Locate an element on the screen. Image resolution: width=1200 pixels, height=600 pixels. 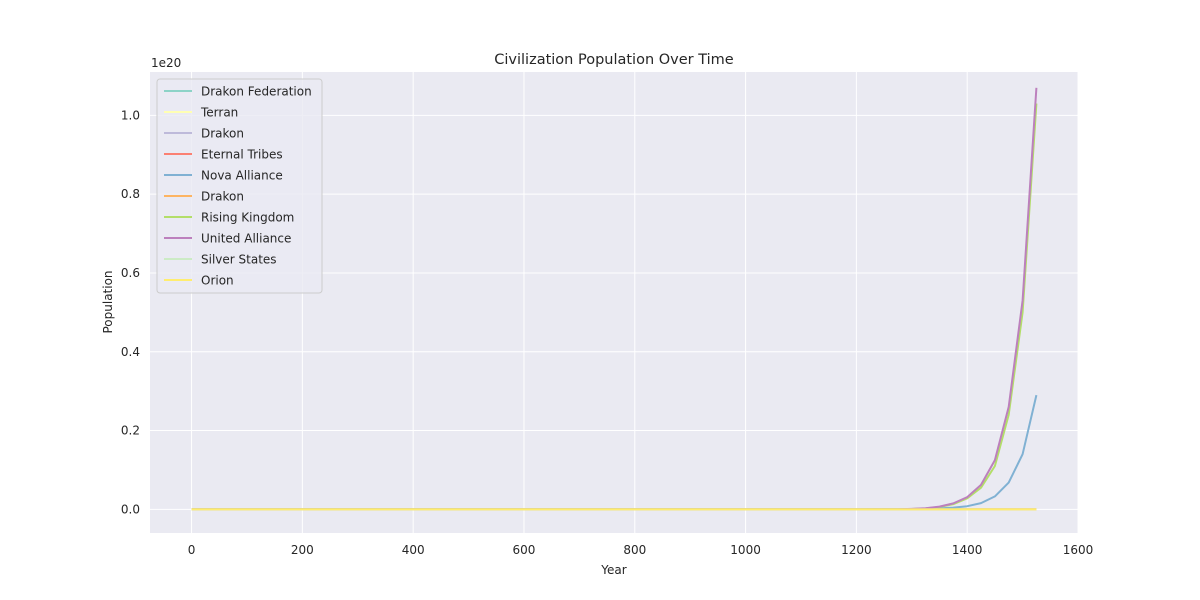
y-offset-text: 1e20 is located at coordinates (166, 63).